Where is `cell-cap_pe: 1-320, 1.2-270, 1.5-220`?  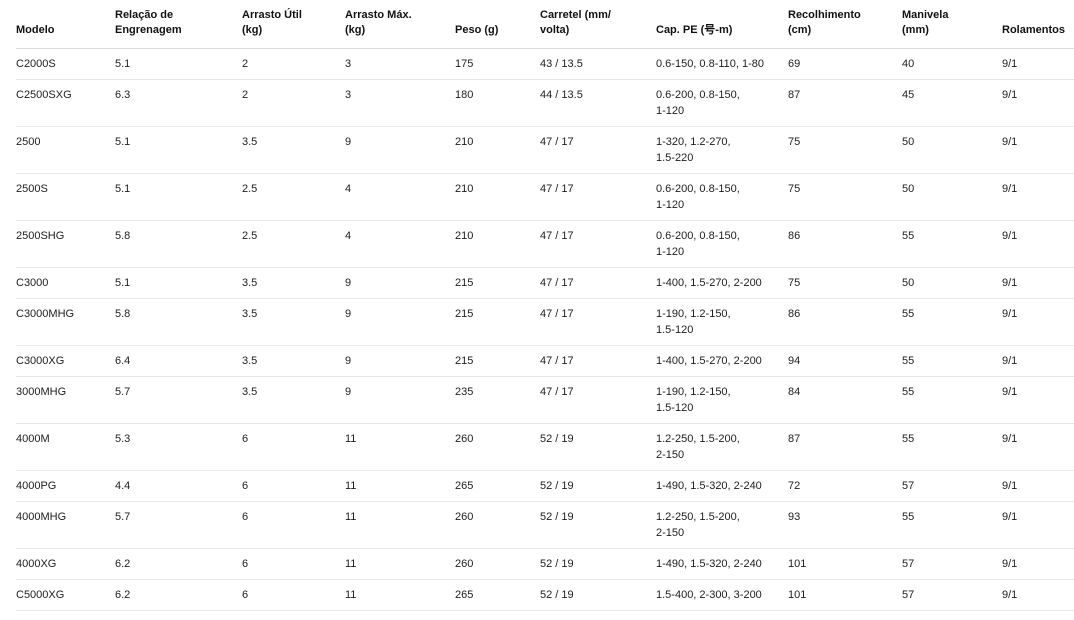 cell-cap_pe: 1-320, 1.2-270, 1.5-220 is located at coordinates (722, 150).